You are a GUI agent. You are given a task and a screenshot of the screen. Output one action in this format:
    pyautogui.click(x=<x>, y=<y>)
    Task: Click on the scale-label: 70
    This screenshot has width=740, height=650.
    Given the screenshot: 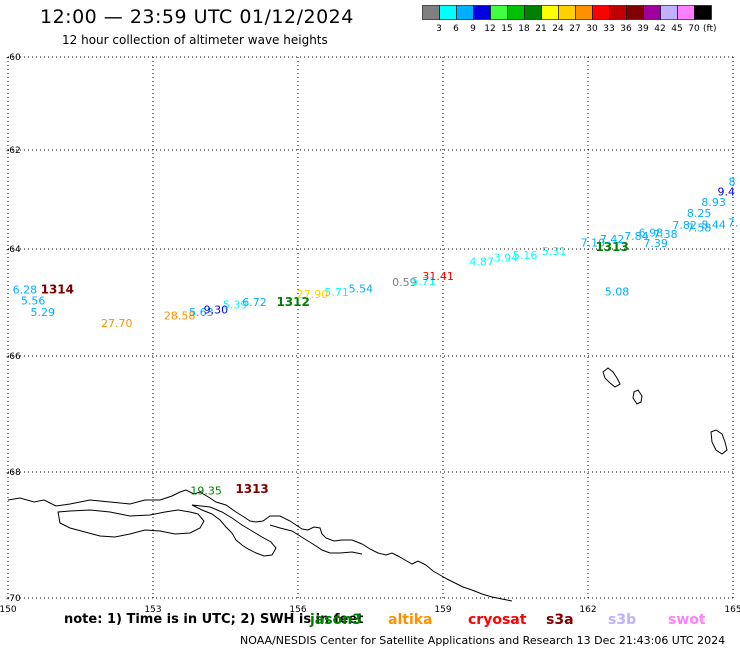 What is the action you would take?
    pyautogui.click(x=694, y=28)
    